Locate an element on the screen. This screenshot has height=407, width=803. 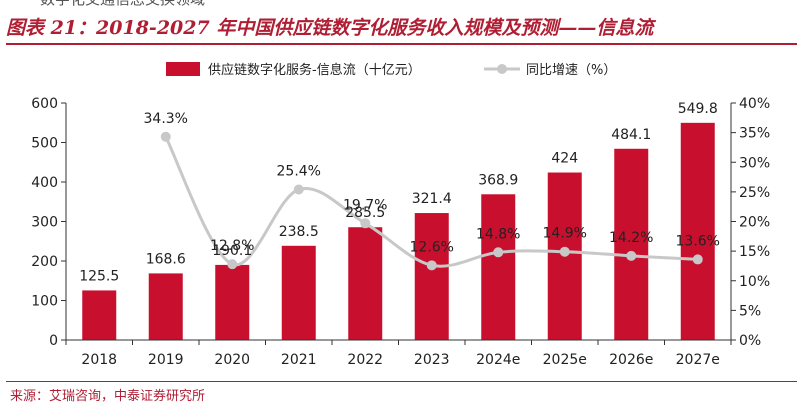
bar-value-label: 484.1 is located at coordinates (631, 135).